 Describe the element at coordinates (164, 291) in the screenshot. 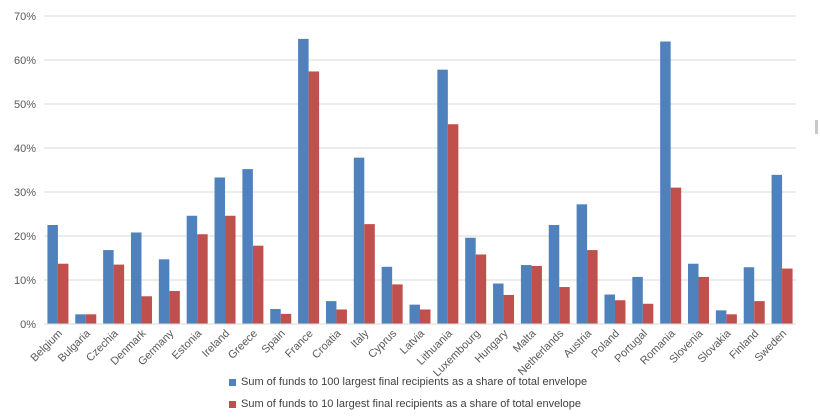

I see `bar-top100-germany` at that location.